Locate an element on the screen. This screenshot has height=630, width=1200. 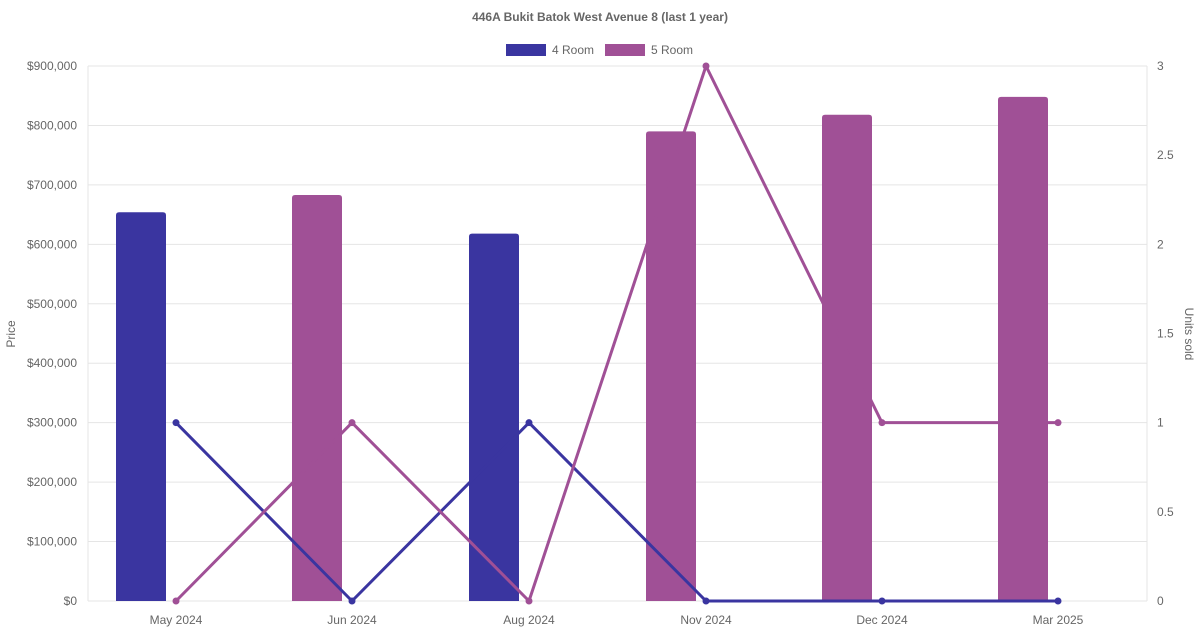
right-tick-label: 1.5 is located at coordinates (1165, 334).